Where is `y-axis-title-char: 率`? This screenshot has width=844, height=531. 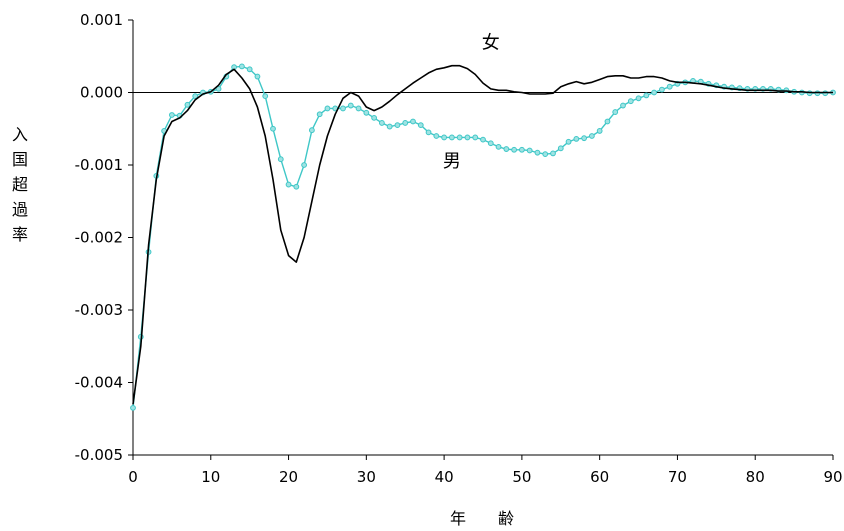
y-axis-title-char: 率 is located at coordinates (20, 234).